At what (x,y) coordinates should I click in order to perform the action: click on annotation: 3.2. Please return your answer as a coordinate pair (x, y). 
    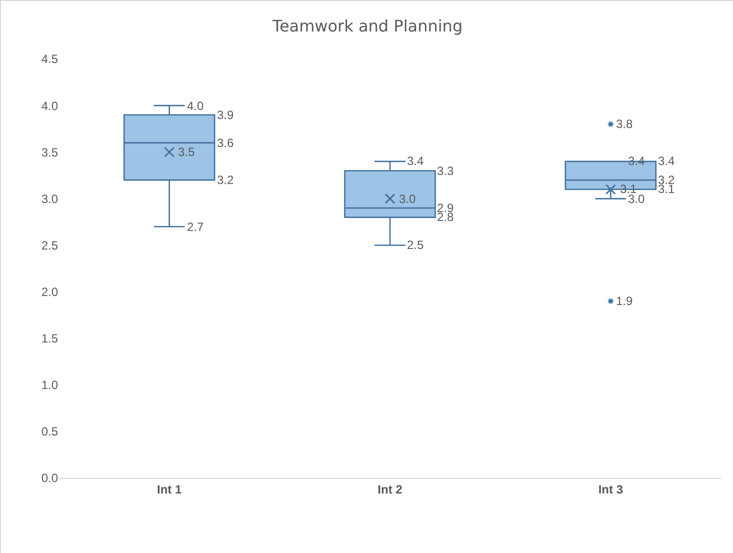
    Looking at the image, I should click on (225, 180).